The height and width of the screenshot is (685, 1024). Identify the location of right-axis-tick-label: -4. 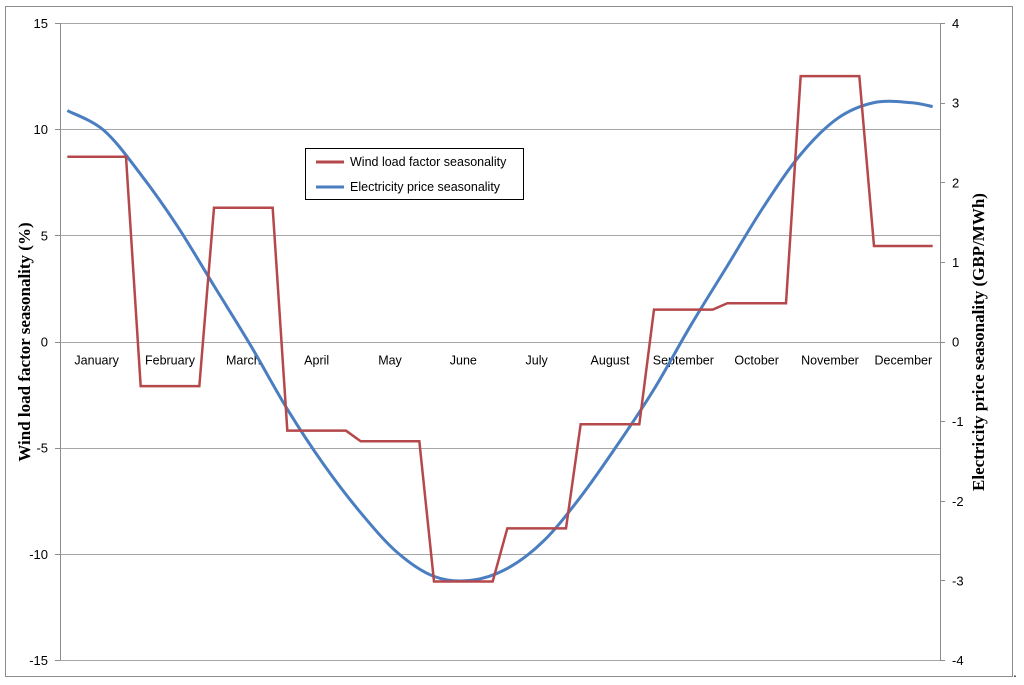
(958, 660).